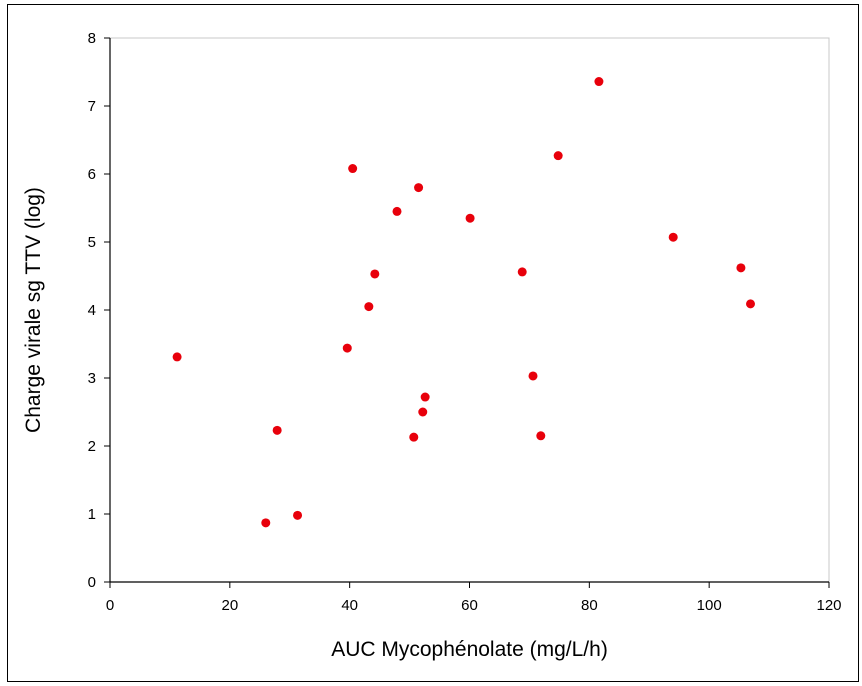 The width and height of the screenshot is (862, 686). Describe the element at coordinates (92, 582) in the screenshot. I see `y-tick-label: 0` at that location.